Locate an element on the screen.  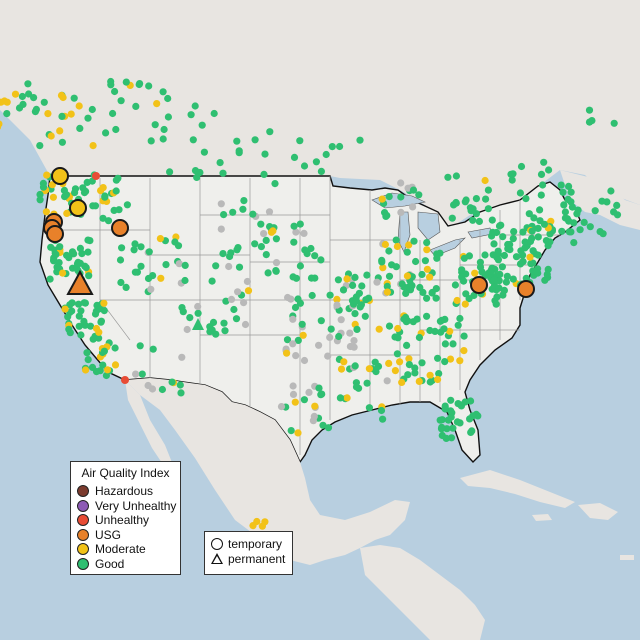
legend-item-unhealthy: Unhealthy is located at coordinates (125, 520).